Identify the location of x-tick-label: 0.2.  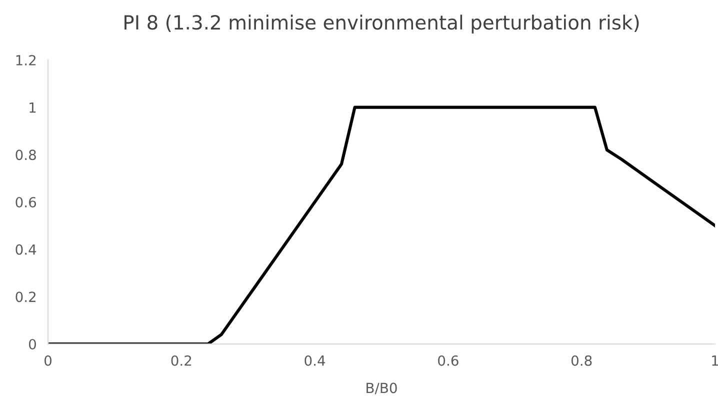
(181, 360).